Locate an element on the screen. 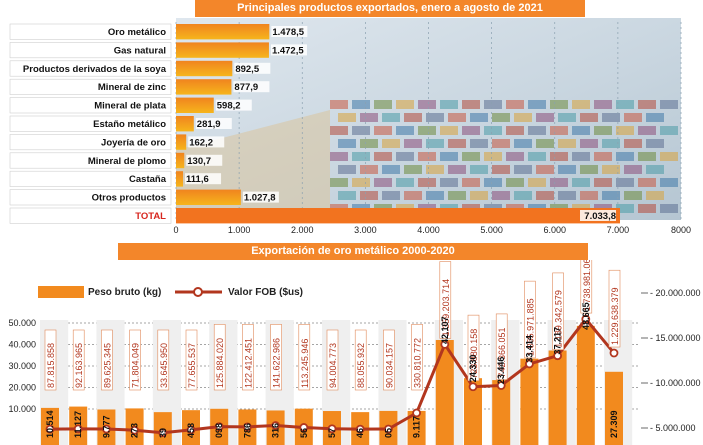  fob-value-label-group: 122.412.451 is located at coordinates (248, 357).